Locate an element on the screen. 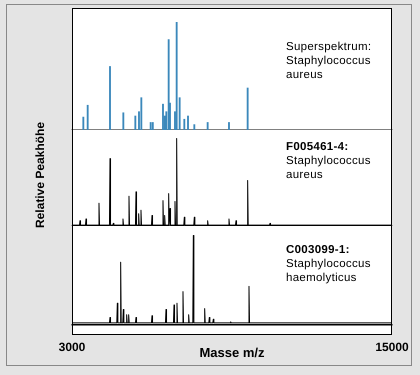  x-tick-label: 3000 is located at coordinates (72, 347).